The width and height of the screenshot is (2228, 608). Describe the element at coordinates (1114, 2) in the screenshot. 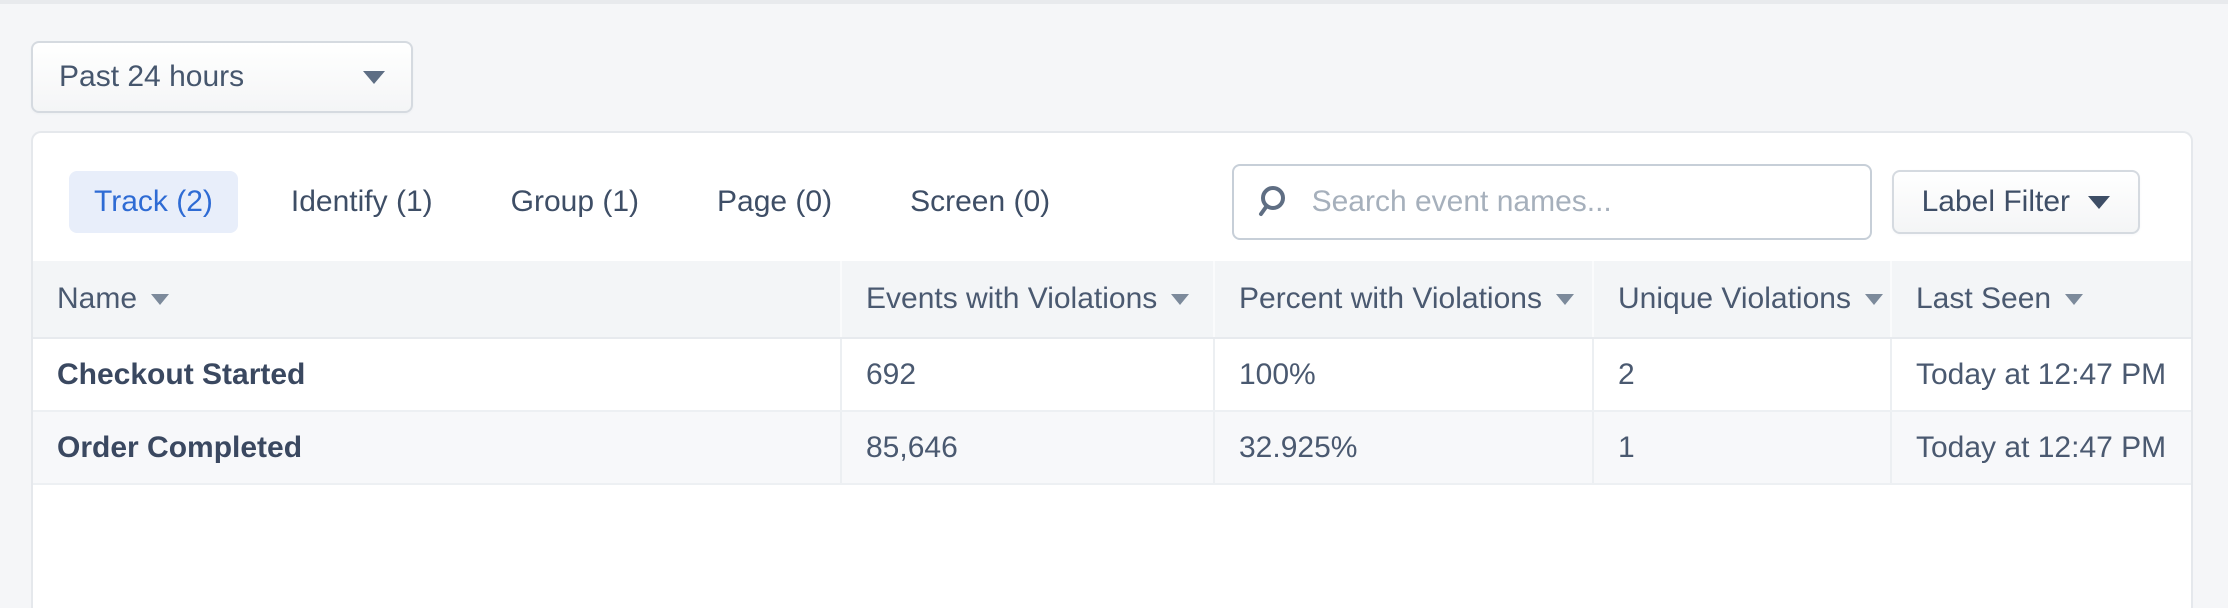

I see `top-divider` at that location.